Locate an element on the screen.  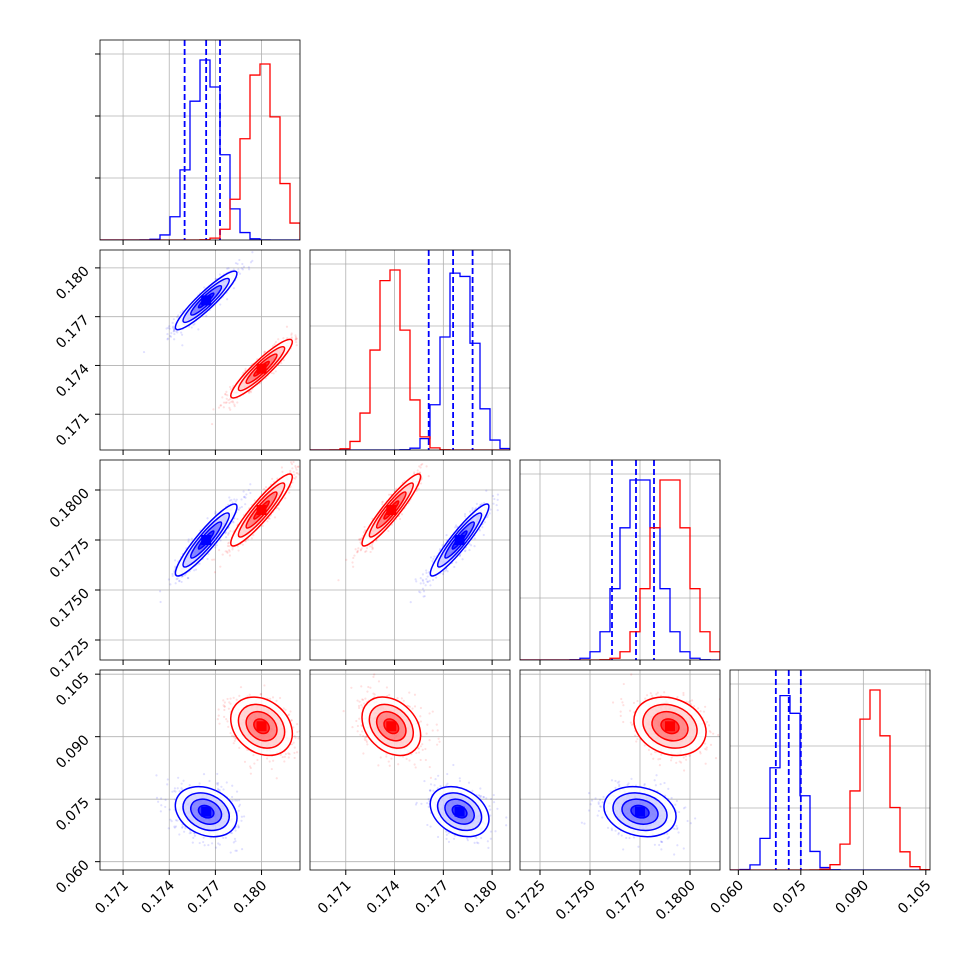
y-tick-label: 0.1775 is located at coordinates (70, 559).